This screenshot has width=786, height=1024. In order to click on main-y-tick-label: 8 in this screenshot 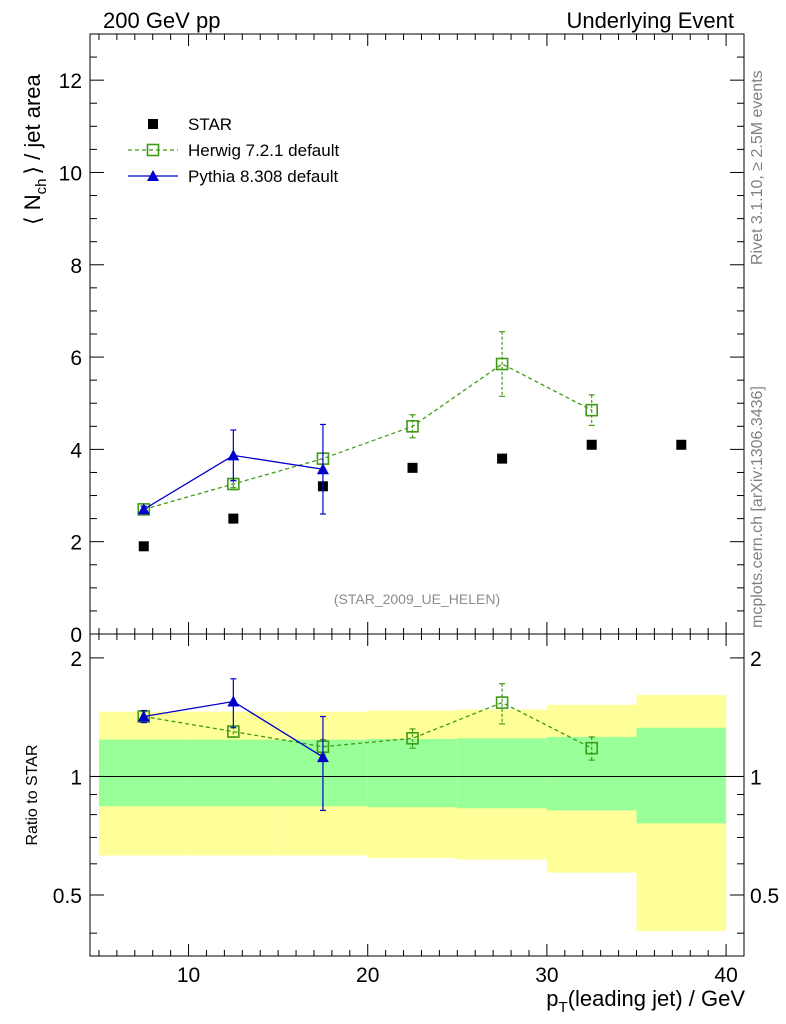, I will do `click(76, 266)`.